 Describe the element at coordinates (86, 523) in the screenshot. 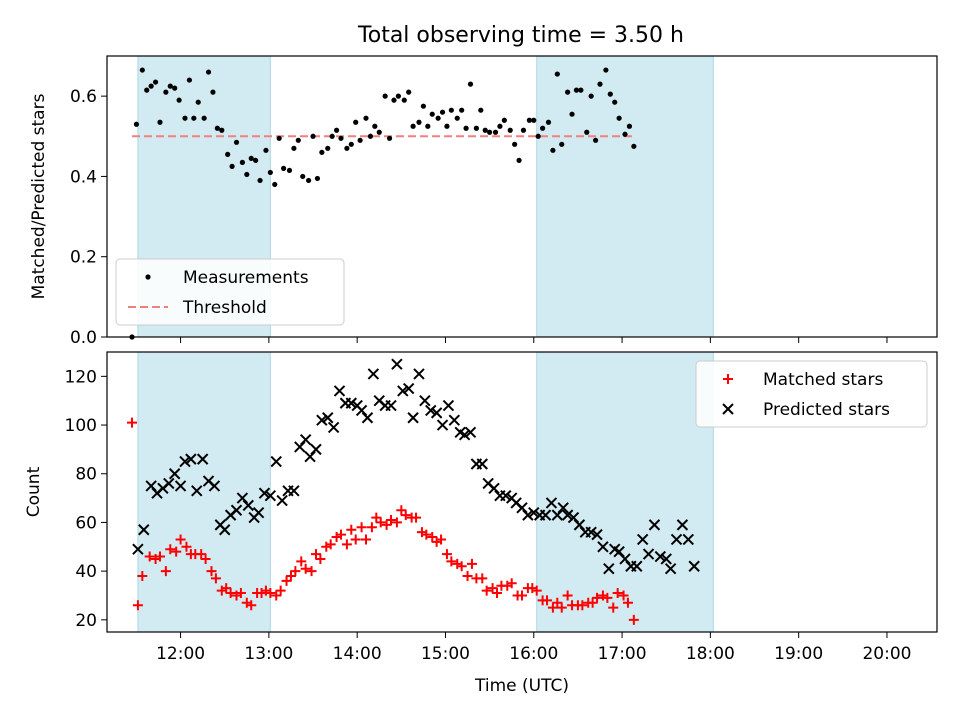

I see `y-tick-label: 60` at that location.